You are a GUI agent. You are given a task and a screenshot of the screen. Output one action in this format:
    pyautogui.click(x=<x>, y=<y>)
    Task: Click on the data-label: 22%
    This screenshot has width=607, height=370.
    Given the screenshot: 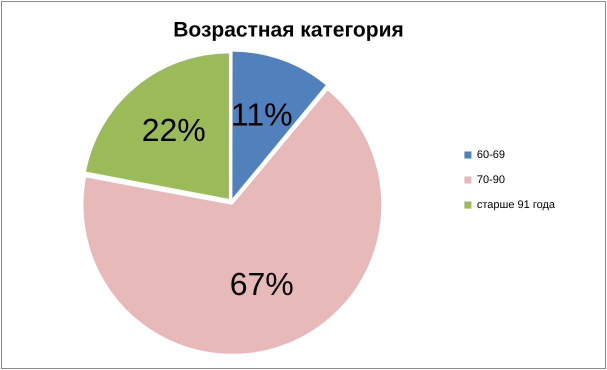 What is the action you would take?
    pyautogui.click(x=174, y=130)
    